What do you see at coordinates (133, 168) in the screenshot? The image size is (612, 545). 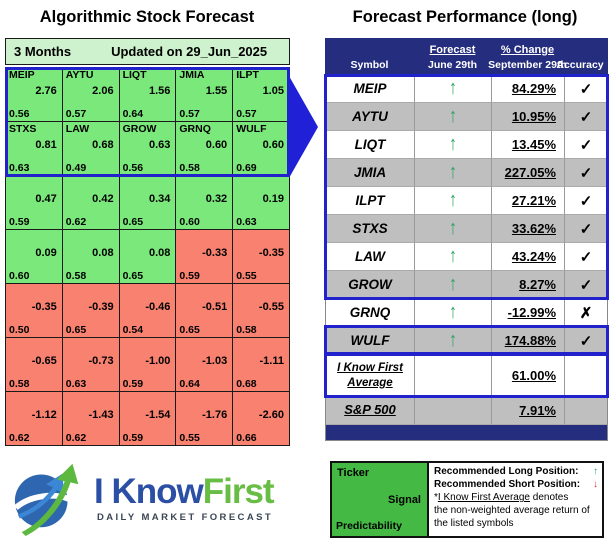 I see `predictability-value: 0.56` at bounding box center [133, 168].